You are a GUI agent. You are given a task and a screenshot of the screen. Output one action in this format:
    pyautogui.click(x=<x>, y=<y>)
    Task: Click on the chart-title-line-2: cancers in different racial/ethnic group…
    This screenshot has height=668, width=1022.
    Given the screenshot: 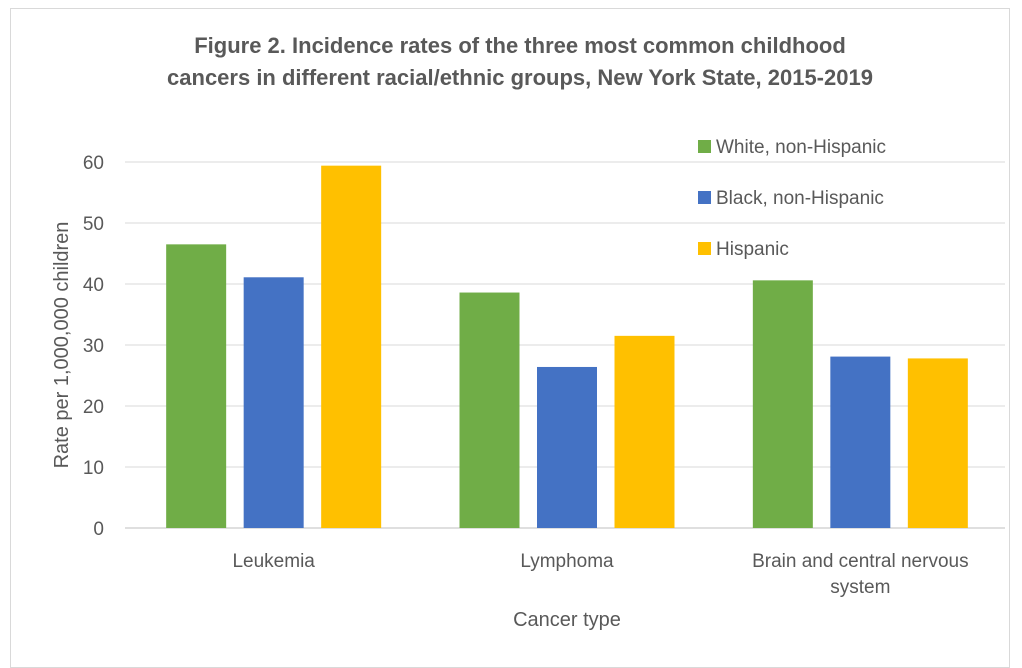 What is the action you would take?
    pyautogui.click(x=520, y=77)
    